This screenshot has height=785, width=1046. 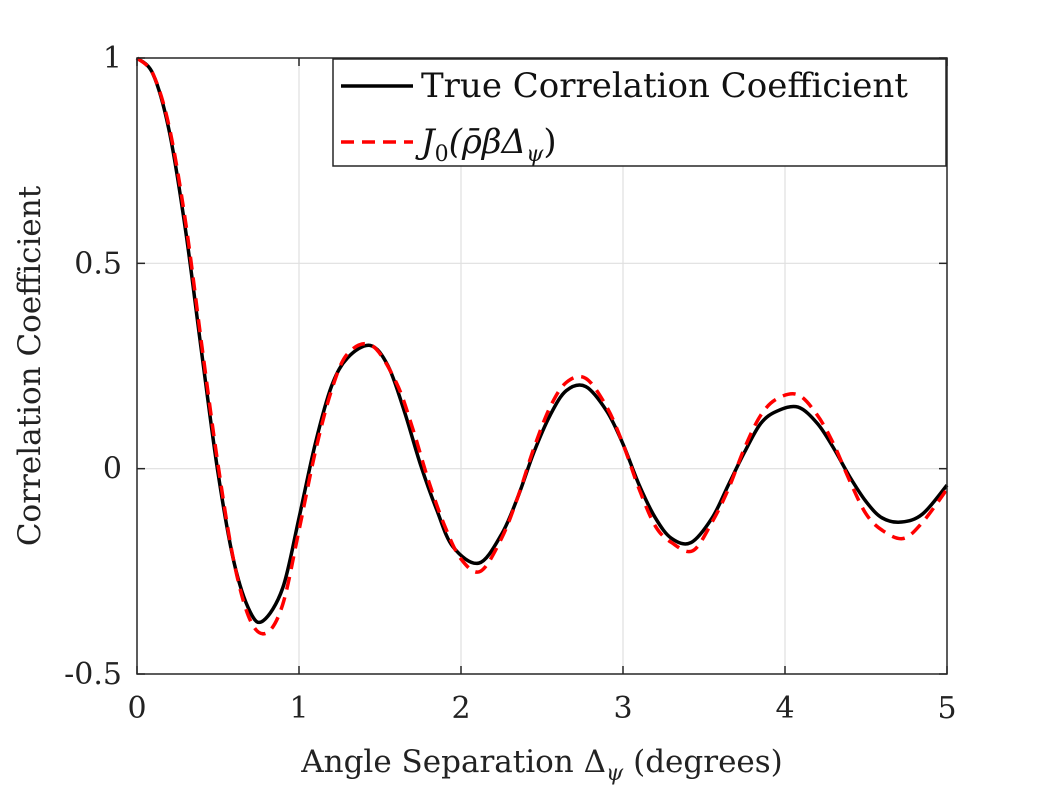 What do you see at coordinates (535, 154) in the screenshot?
I see `legend-bessel-subscript: ψ` at bounding box center [535, 154].